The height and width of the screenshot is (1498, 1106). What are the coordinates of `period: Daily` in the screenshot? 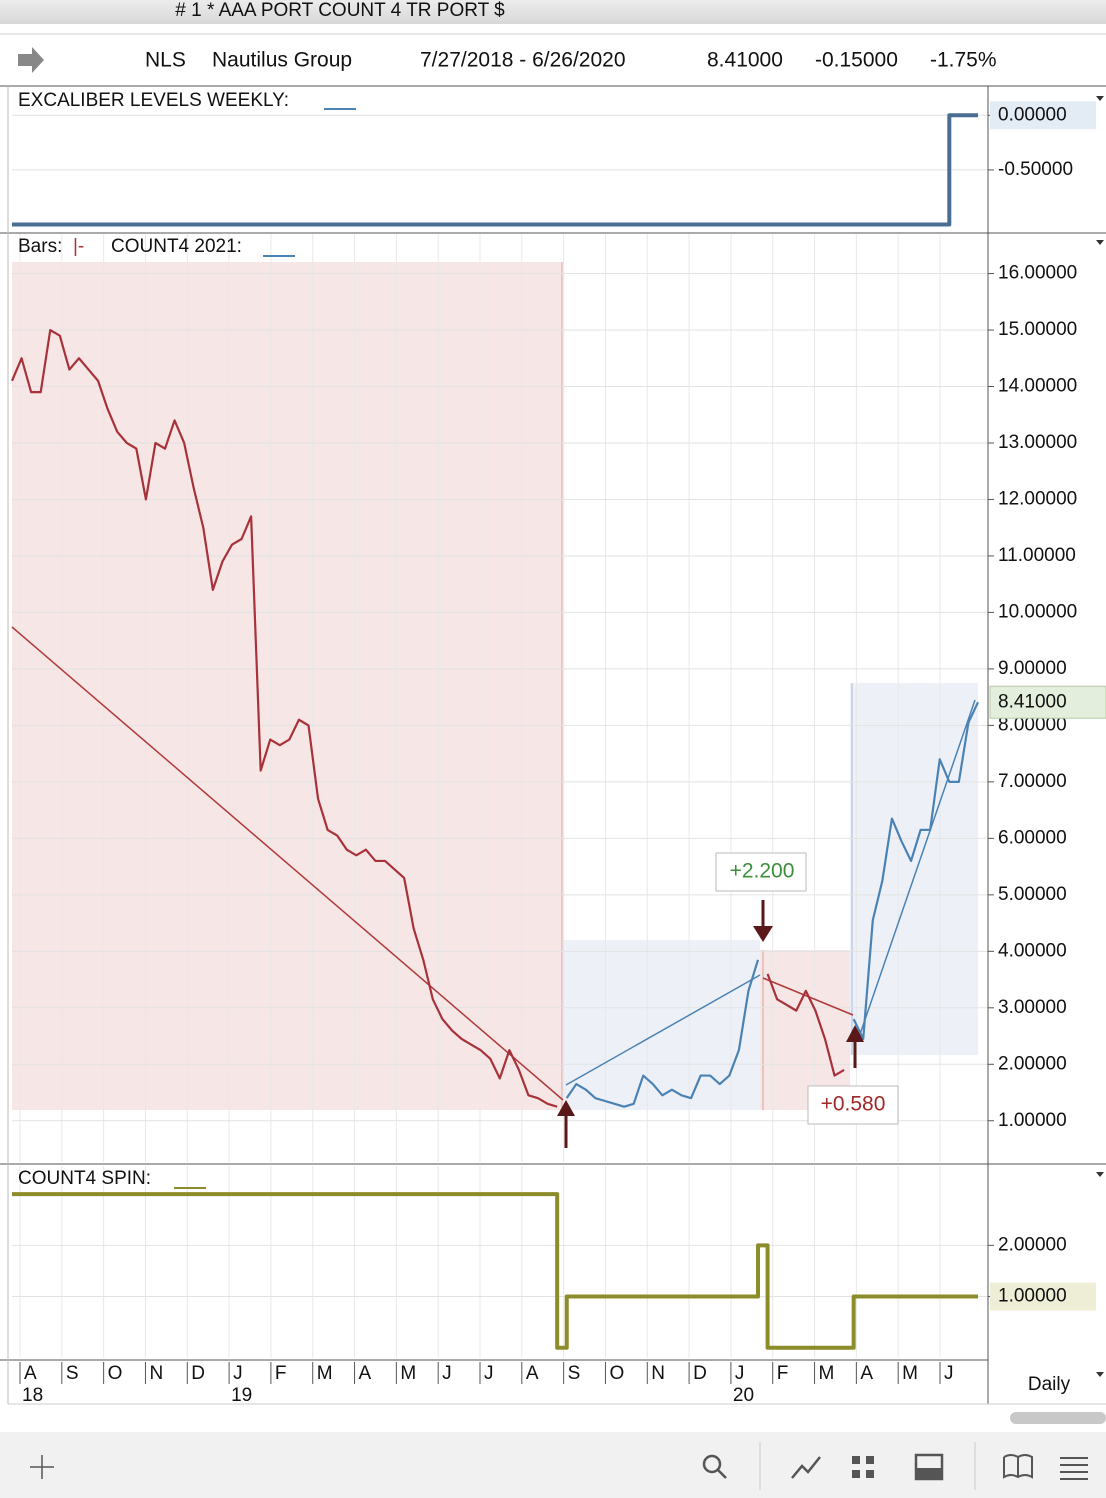 It's located at (1049, 1384).